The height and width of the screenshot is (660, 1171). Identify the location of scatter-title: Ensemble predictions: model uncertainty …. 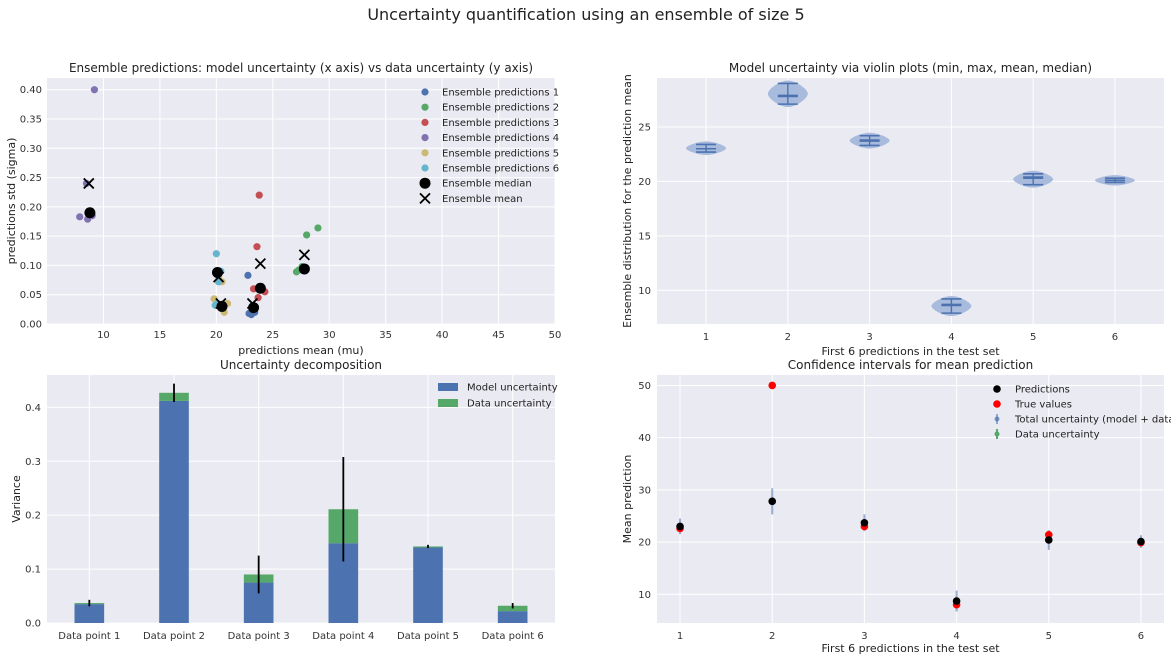
(301, 68).